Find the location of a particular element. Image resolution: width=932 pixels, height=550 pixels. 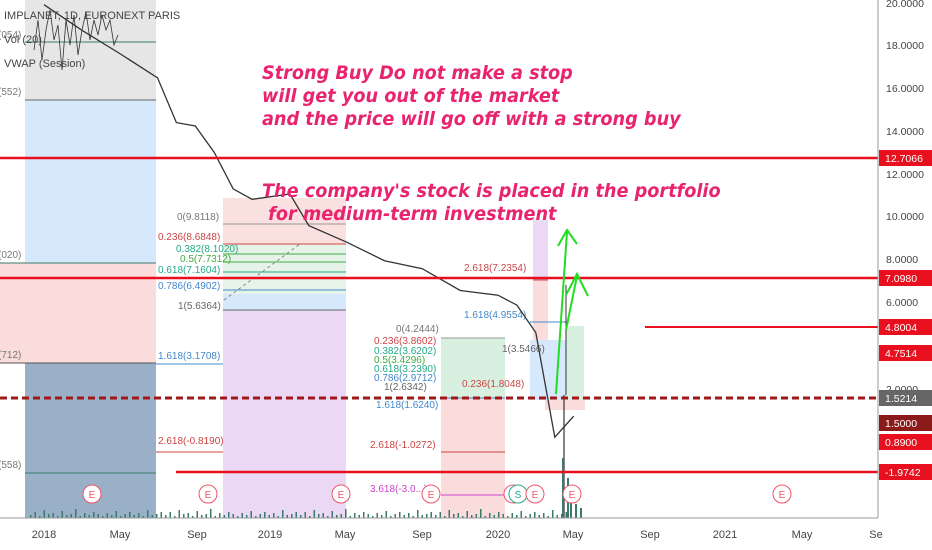

price-badge-label: 4.7514 is located at coordinates (901, 354).